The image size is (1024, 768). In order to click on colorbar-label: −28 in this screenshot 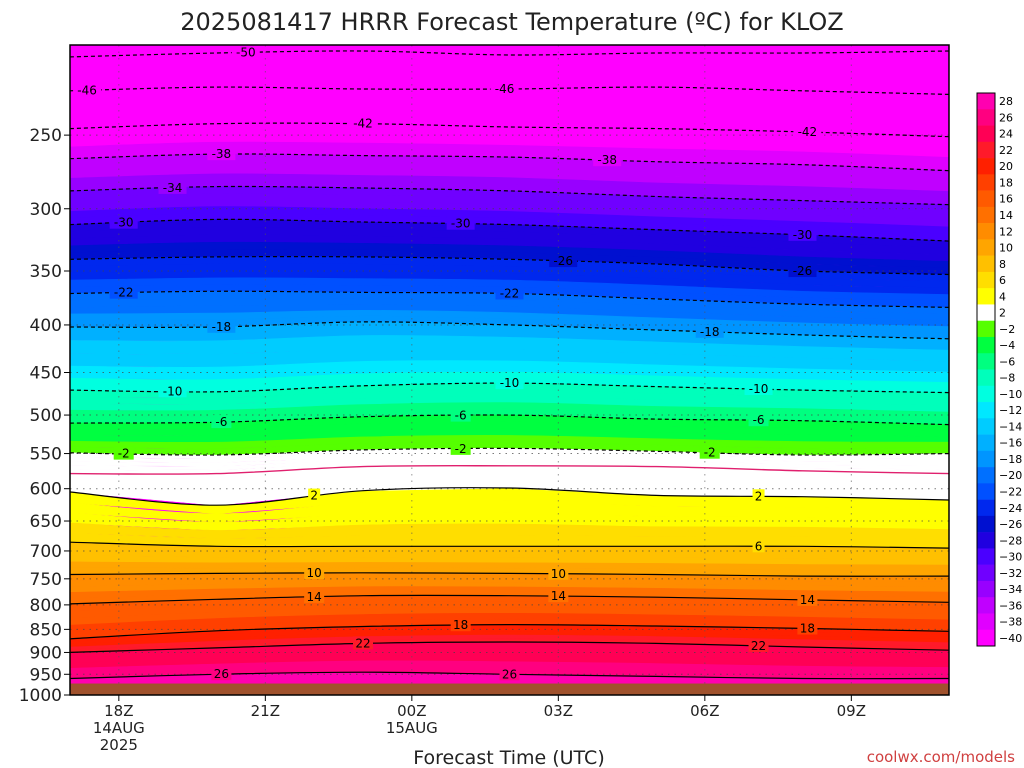, I will do `click(1010, 540)`.